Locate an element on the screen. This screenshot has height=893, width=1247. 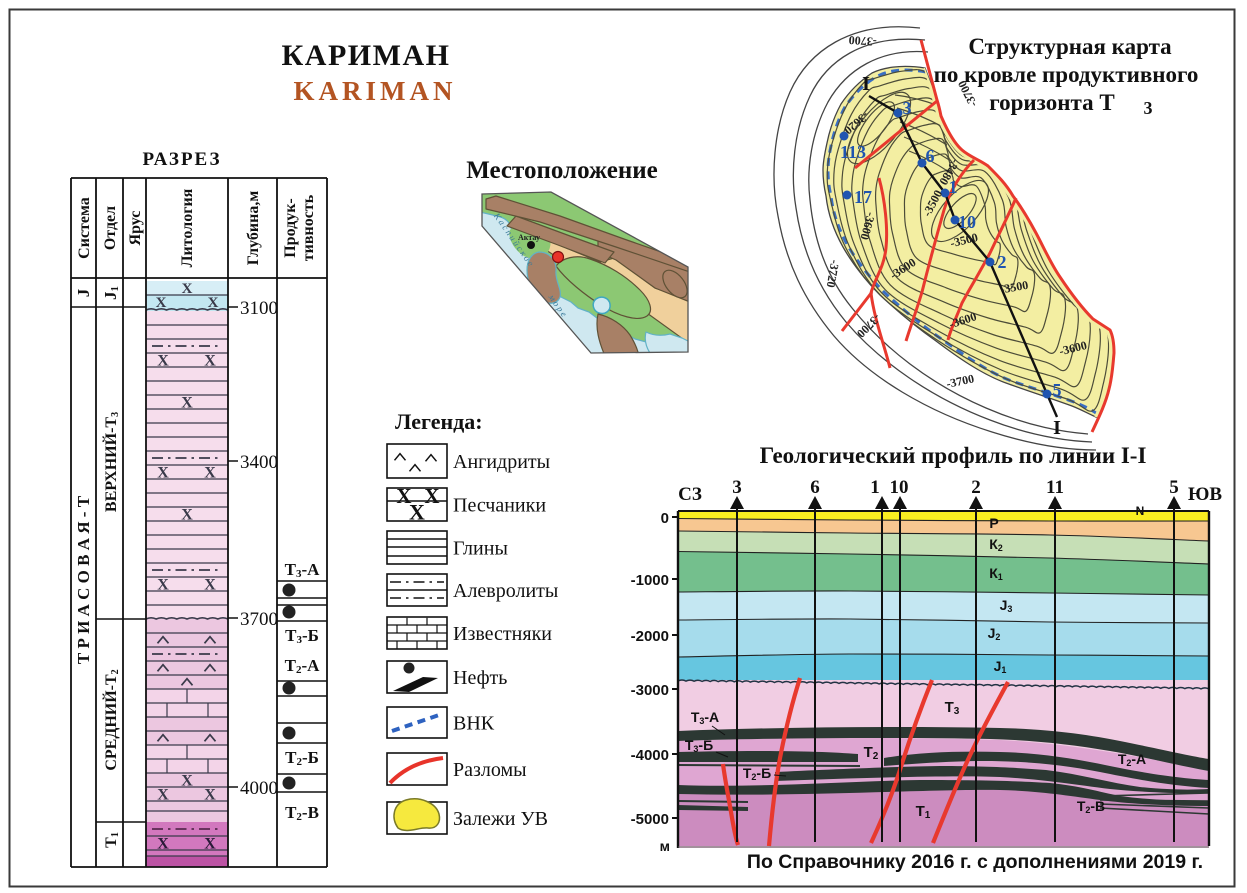
svg-text: 3400 is located at coordinates (259, 462).